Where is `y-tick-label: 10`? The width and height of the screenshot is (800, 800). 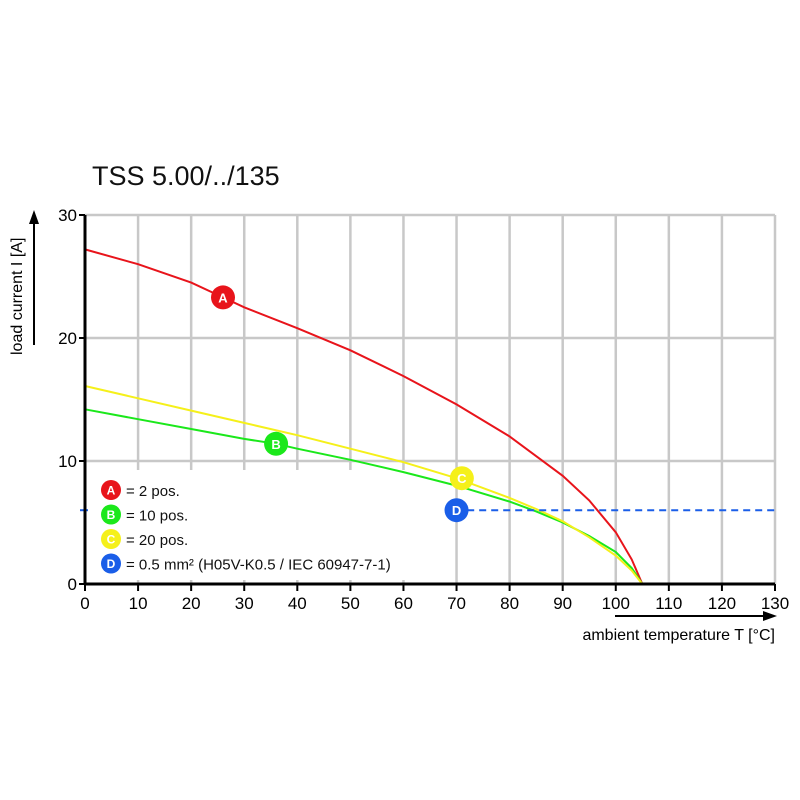 y-tick-label: 10 is located at coordinates (67, 461).